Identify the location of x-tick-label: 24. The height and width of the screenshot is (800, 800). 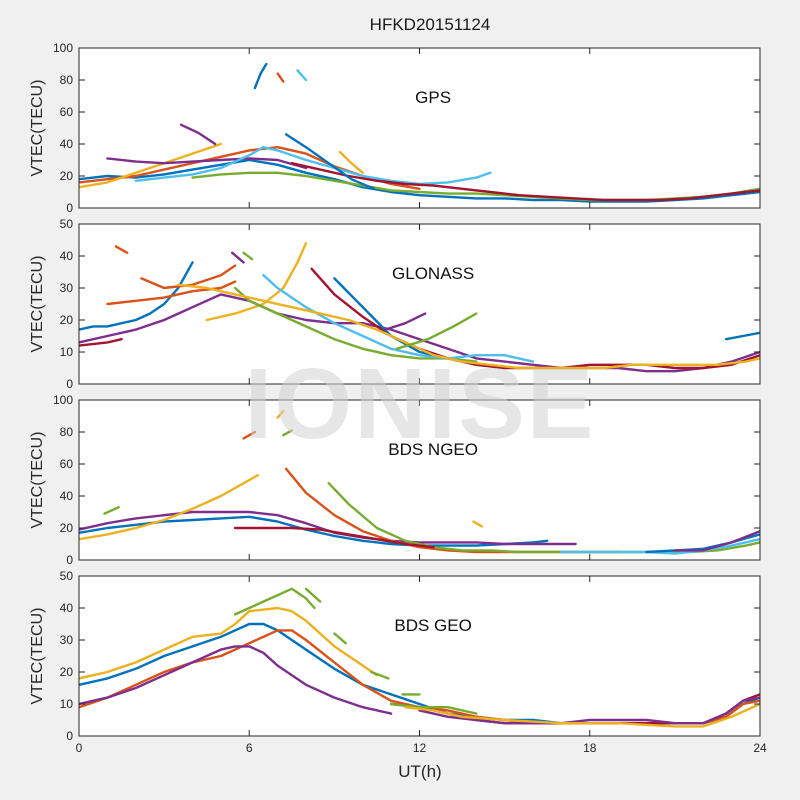
(760, 748).